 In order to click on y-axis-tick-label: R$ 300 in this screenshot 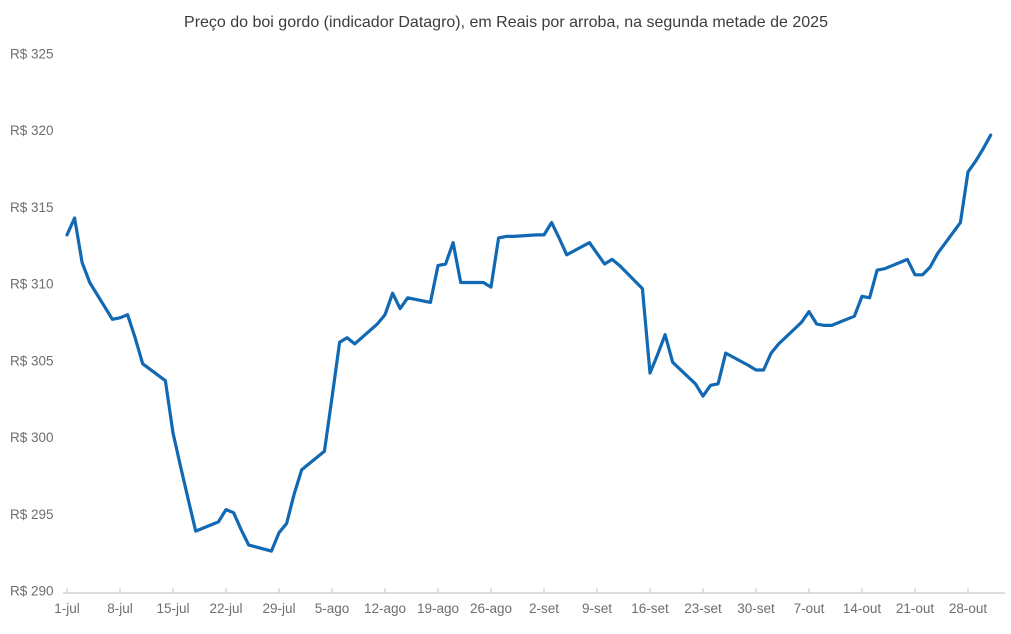, I will do `click(32, 437)`.